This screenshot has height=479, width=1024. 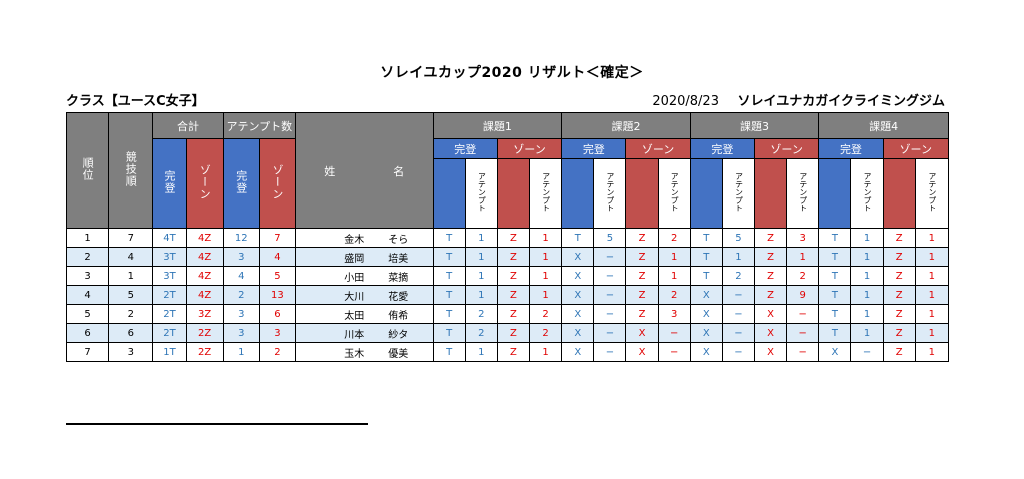 I want to click on given-name: 侑希, so click(x=398, y=316).